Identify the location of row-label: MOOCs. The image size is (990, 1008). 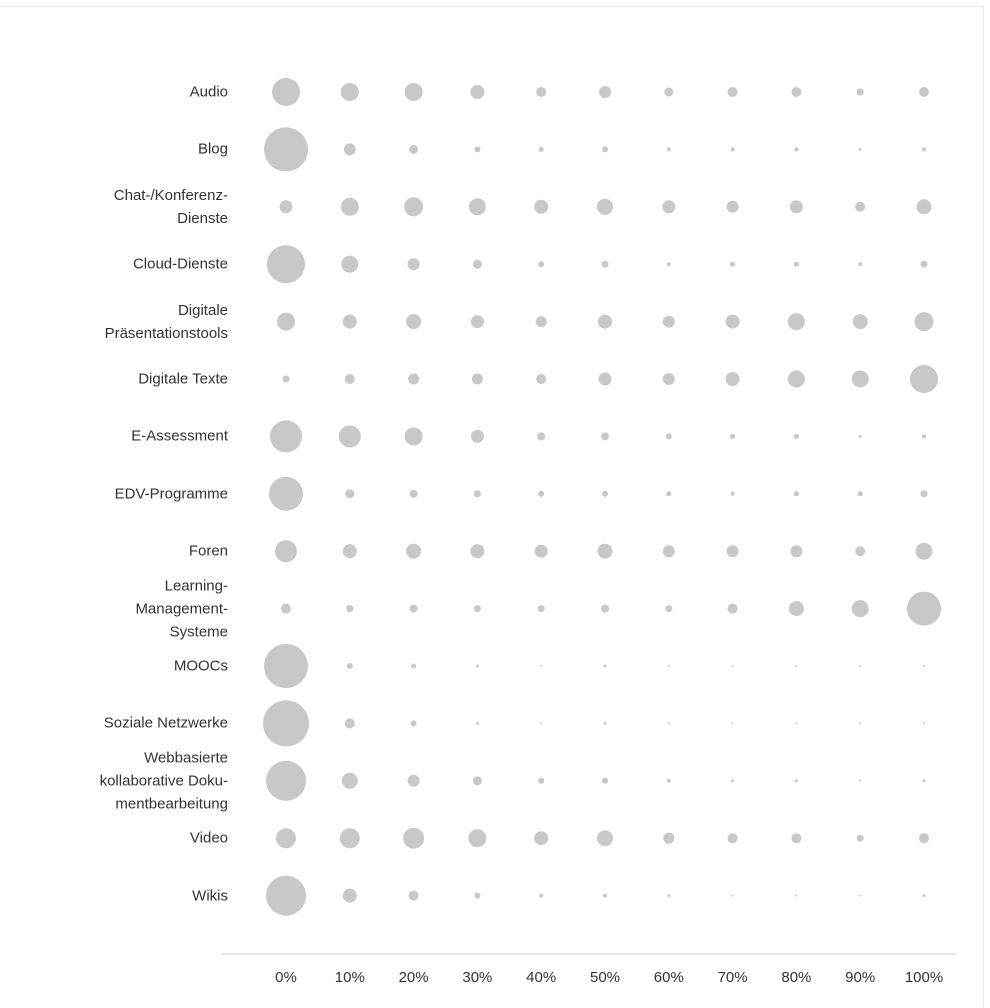
(200, 666).